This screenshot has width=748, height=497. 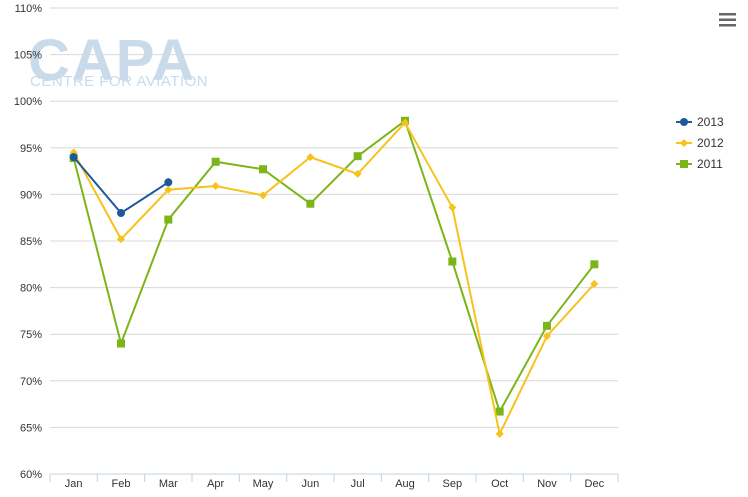 What do you see at coordinates (358, 484) in the screenshot?
I see `x-tick-label: Jul` at bounding box center [358, 484].